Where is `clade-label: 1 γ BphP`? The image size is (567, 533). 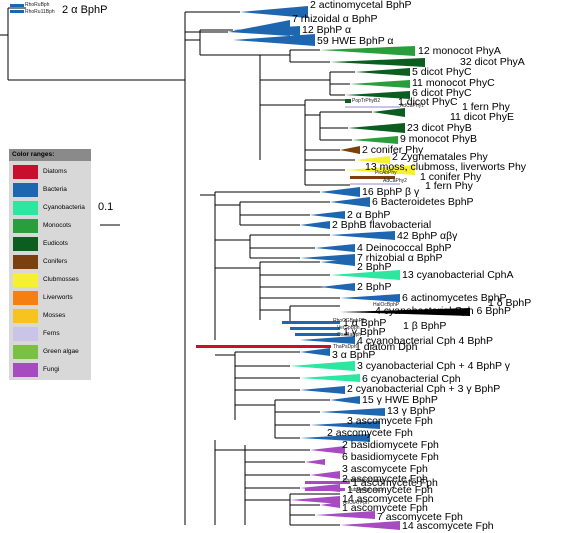
clade-label: 1 γ BphP is located at coordinates (364, 332).